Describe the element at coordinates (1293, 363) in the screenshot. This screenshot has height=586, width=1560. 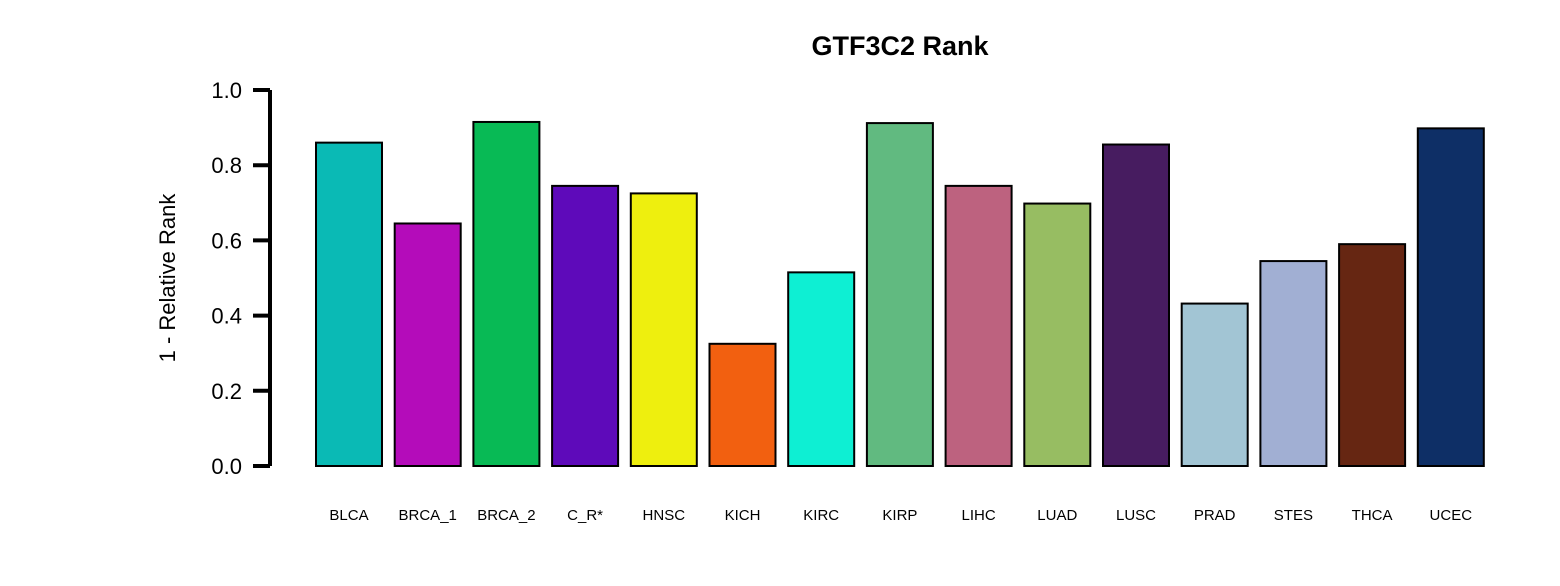
I see `bar-stes` at that location.